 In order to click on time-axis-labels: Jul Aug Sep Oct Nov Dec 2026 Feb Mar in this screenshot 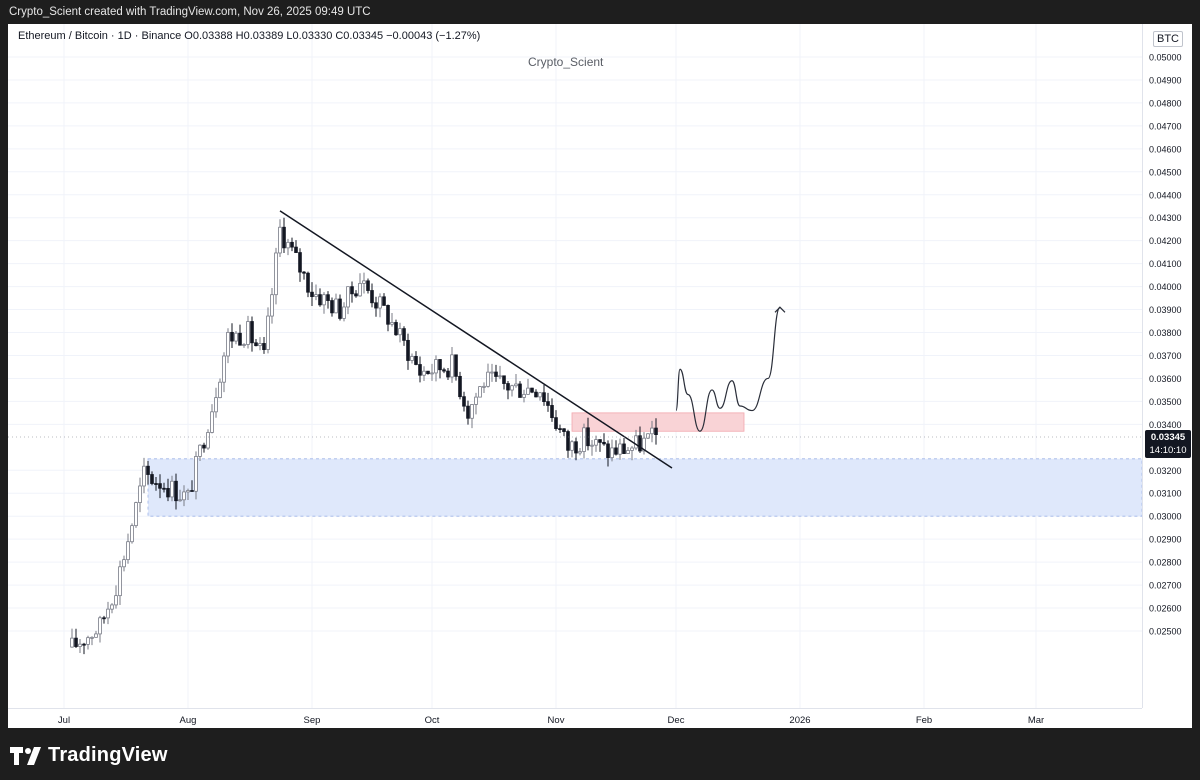, I will do `click(551, 720)`.